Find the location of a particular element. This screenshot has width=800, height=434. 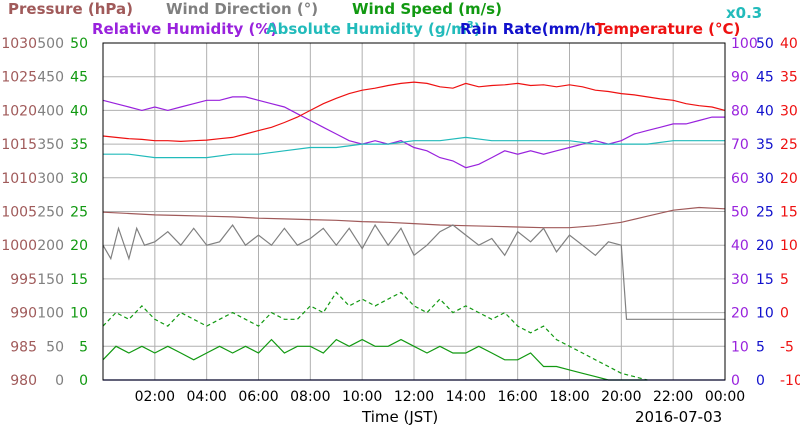

x-tick-label: 18:00 is located at coordinates (569, 397).